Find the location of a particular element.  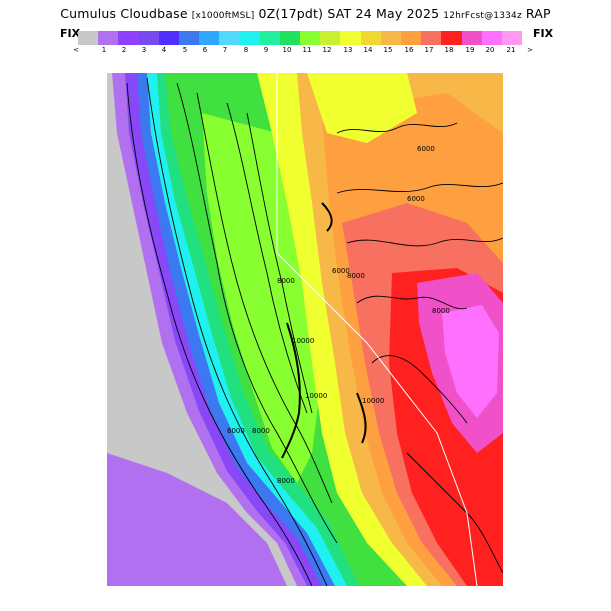

legend-tick-label: 18 is located at coordinates (449, 50).